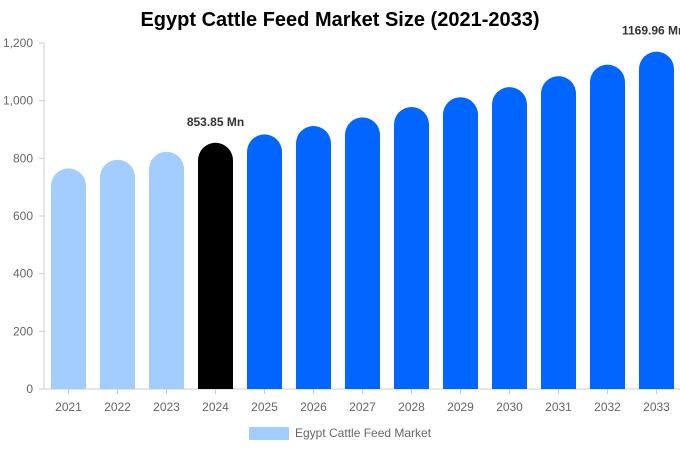 The height and width of the screenshot is (450, 680). What do you see at coordinates (362, 407) in the screenshot?
I see `x-tick-label: 2027` at bounding box center [362, 407].